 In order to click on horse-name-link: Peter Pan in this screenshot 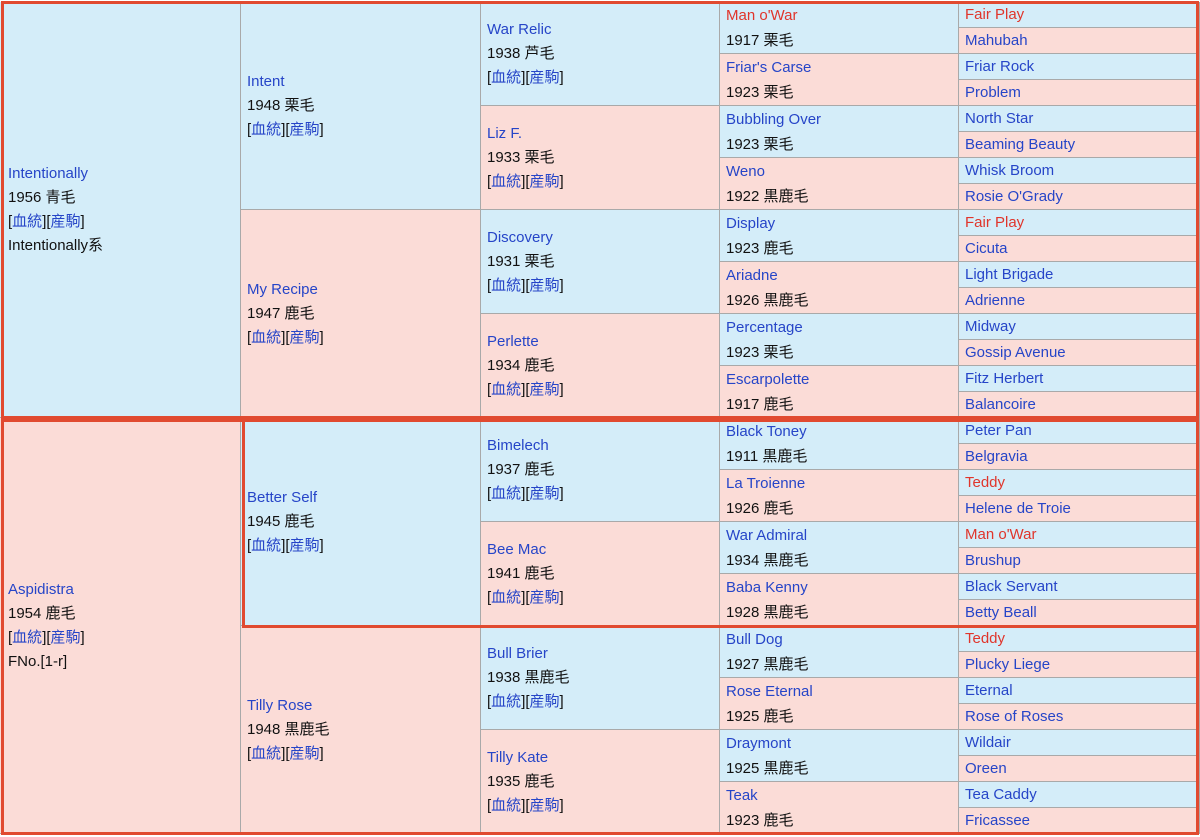, I will do `click(998, 430)`.